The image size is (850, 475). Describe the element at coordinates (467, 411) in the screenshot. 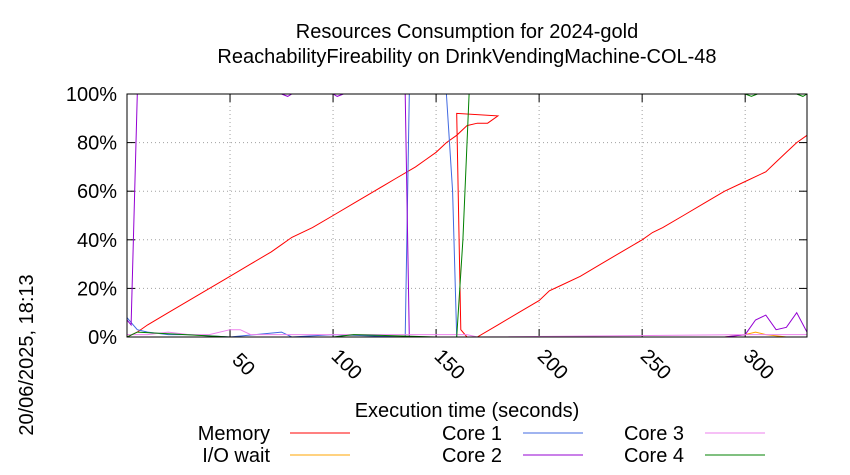

I see `x-axis-label: Execution time (seconds)` at that location.